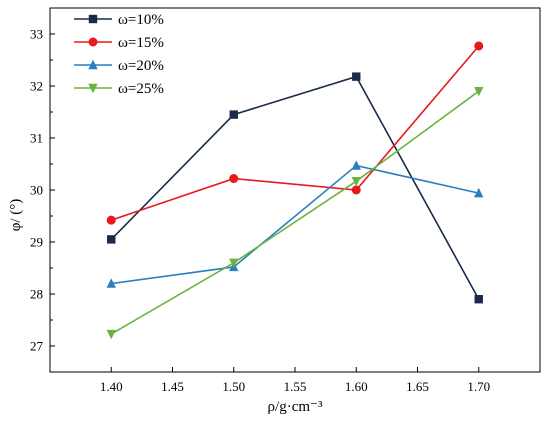 This screenshot has height=424, width=550. Describe the element at coordinates (233, 386) in the screenshot. I see `x-tick-label: 1.50` at that location.